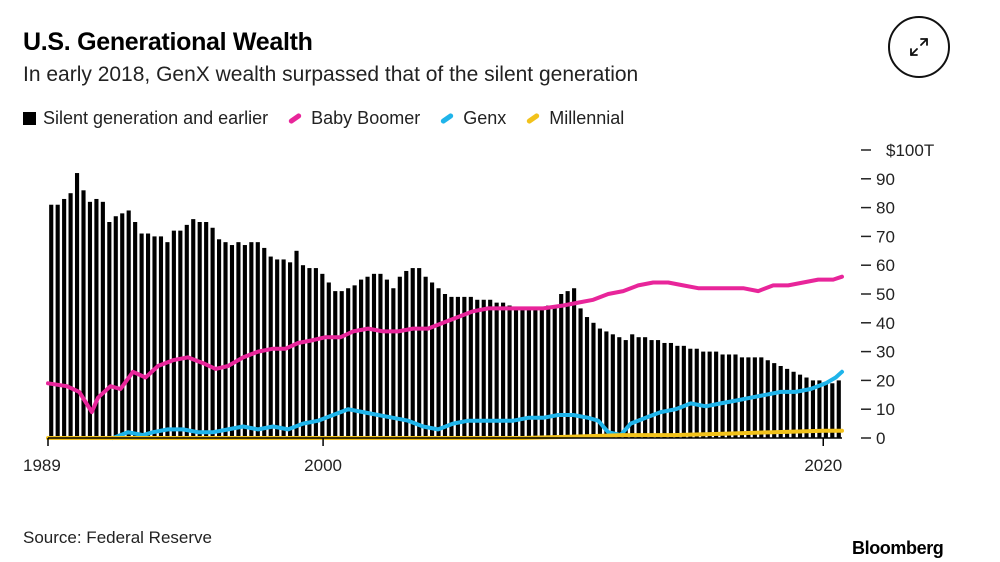 The height and width of the screenshot is (562, 1000). I want to click on bloomberg-logo: Bloomberg, so click(898, 548).